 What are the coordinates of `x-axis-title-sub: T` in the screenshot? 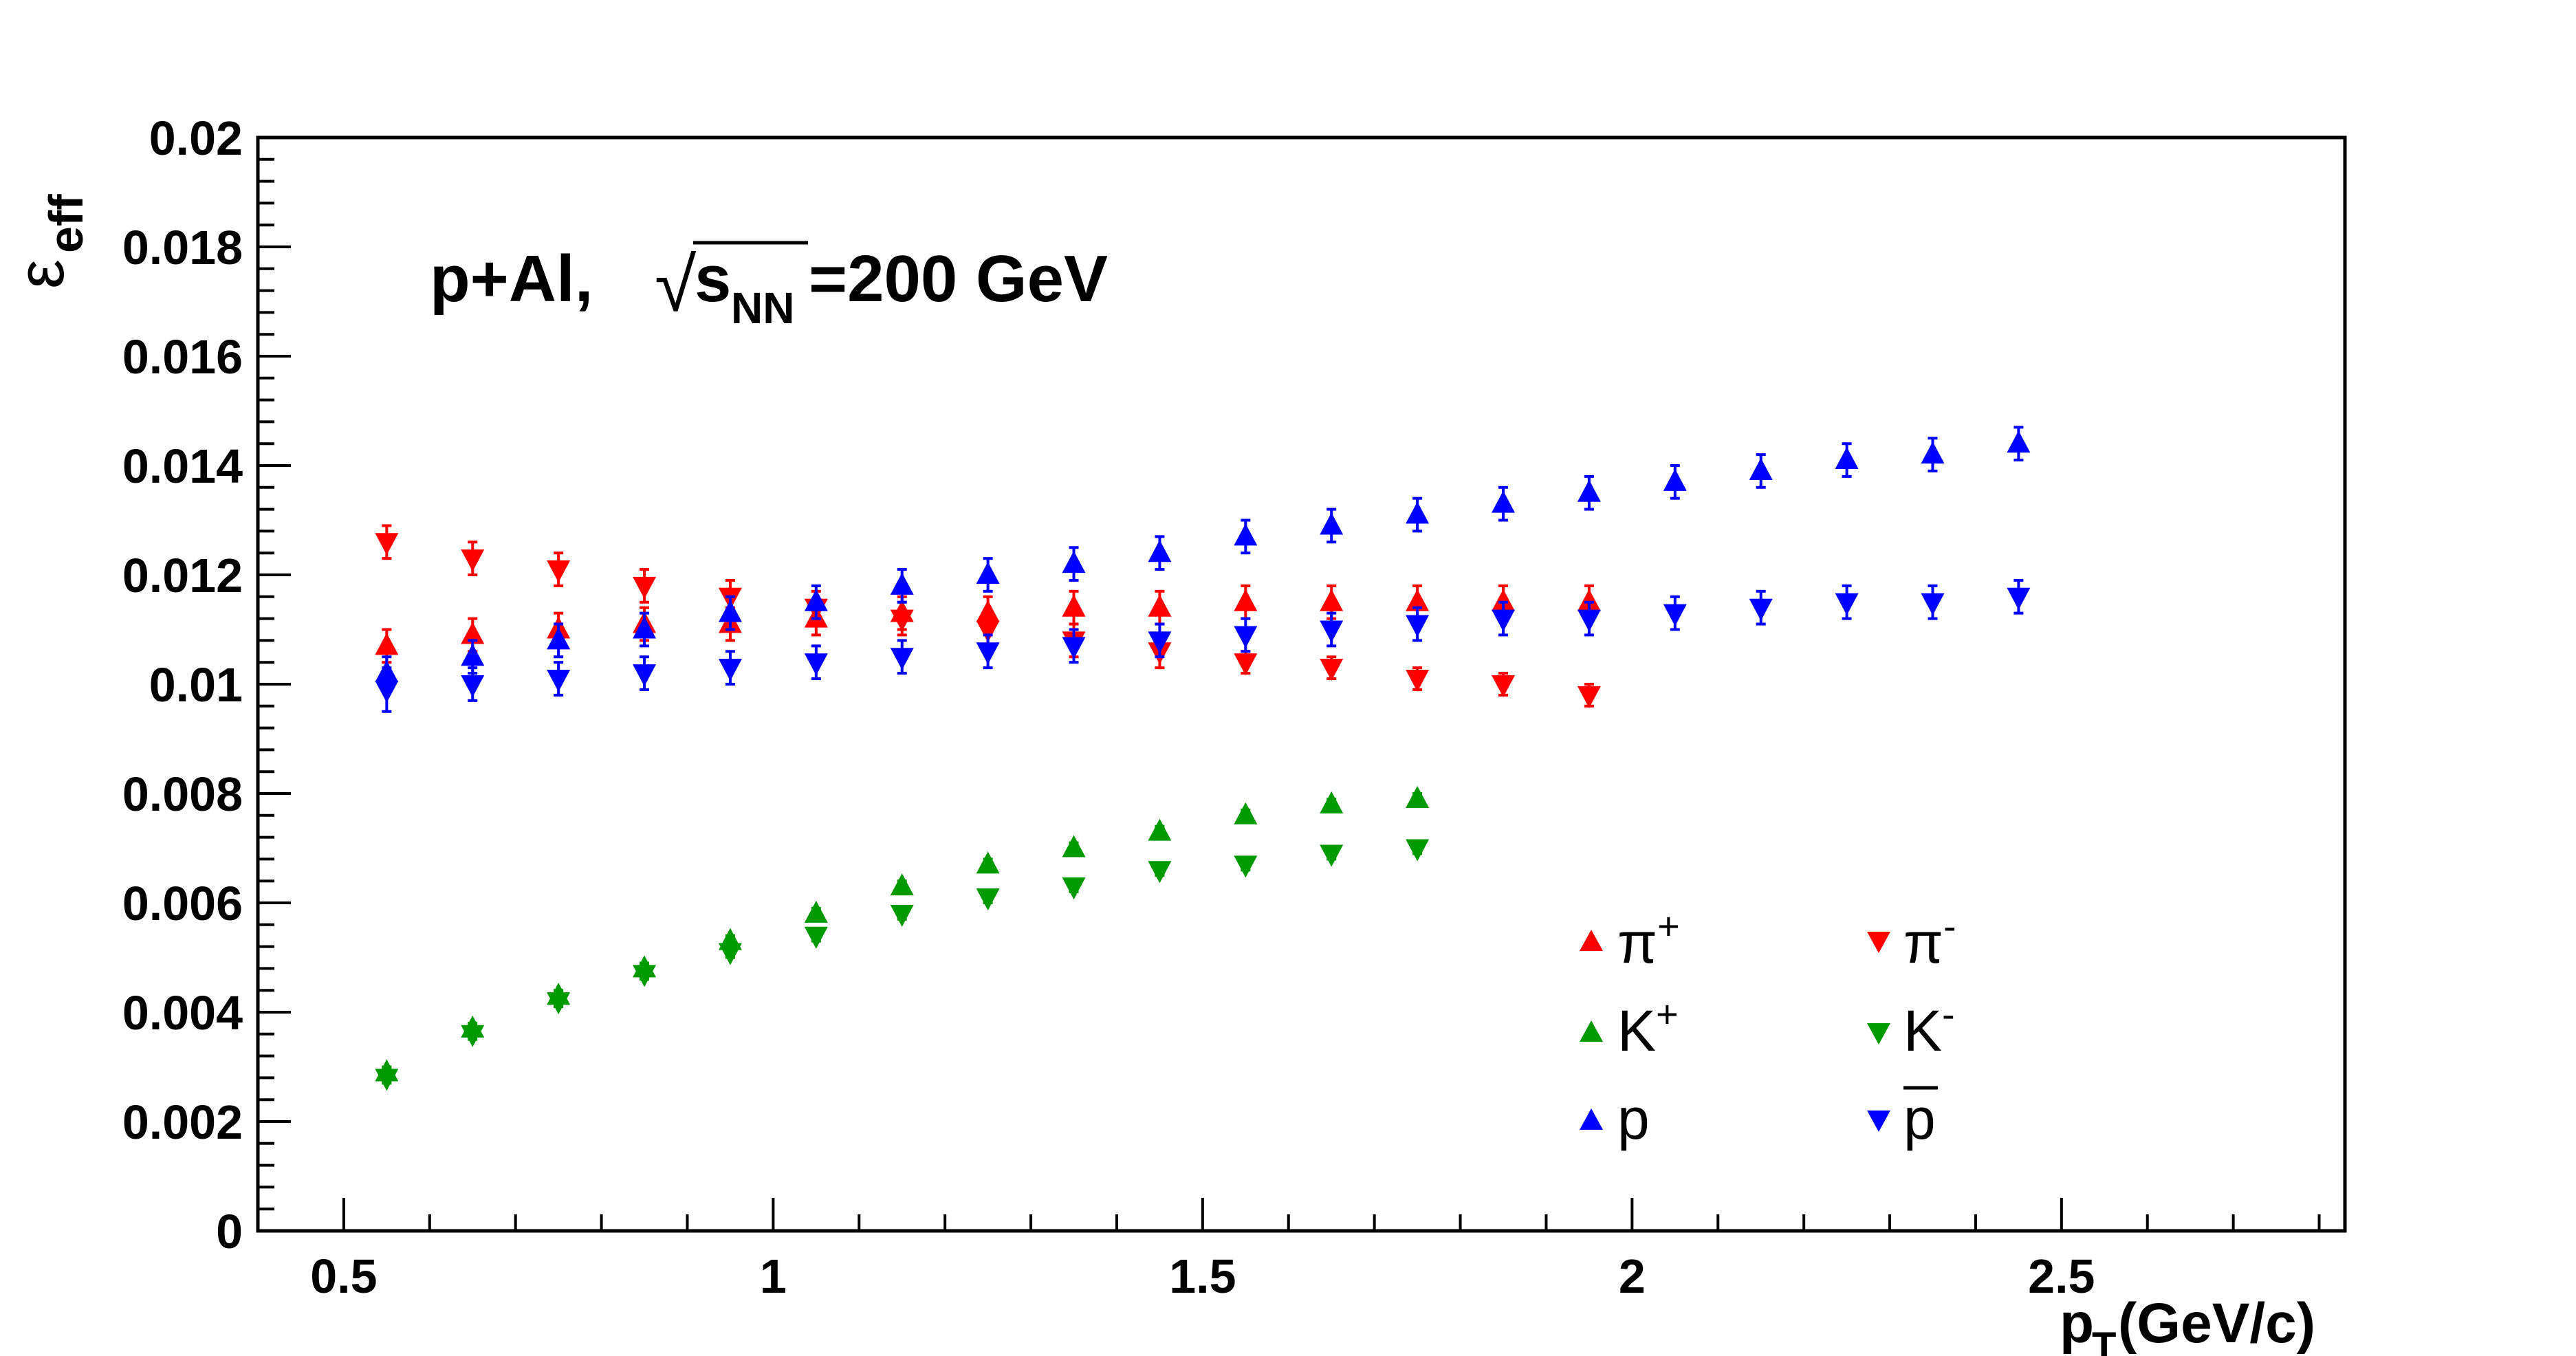 It's located at (2104, 1340).